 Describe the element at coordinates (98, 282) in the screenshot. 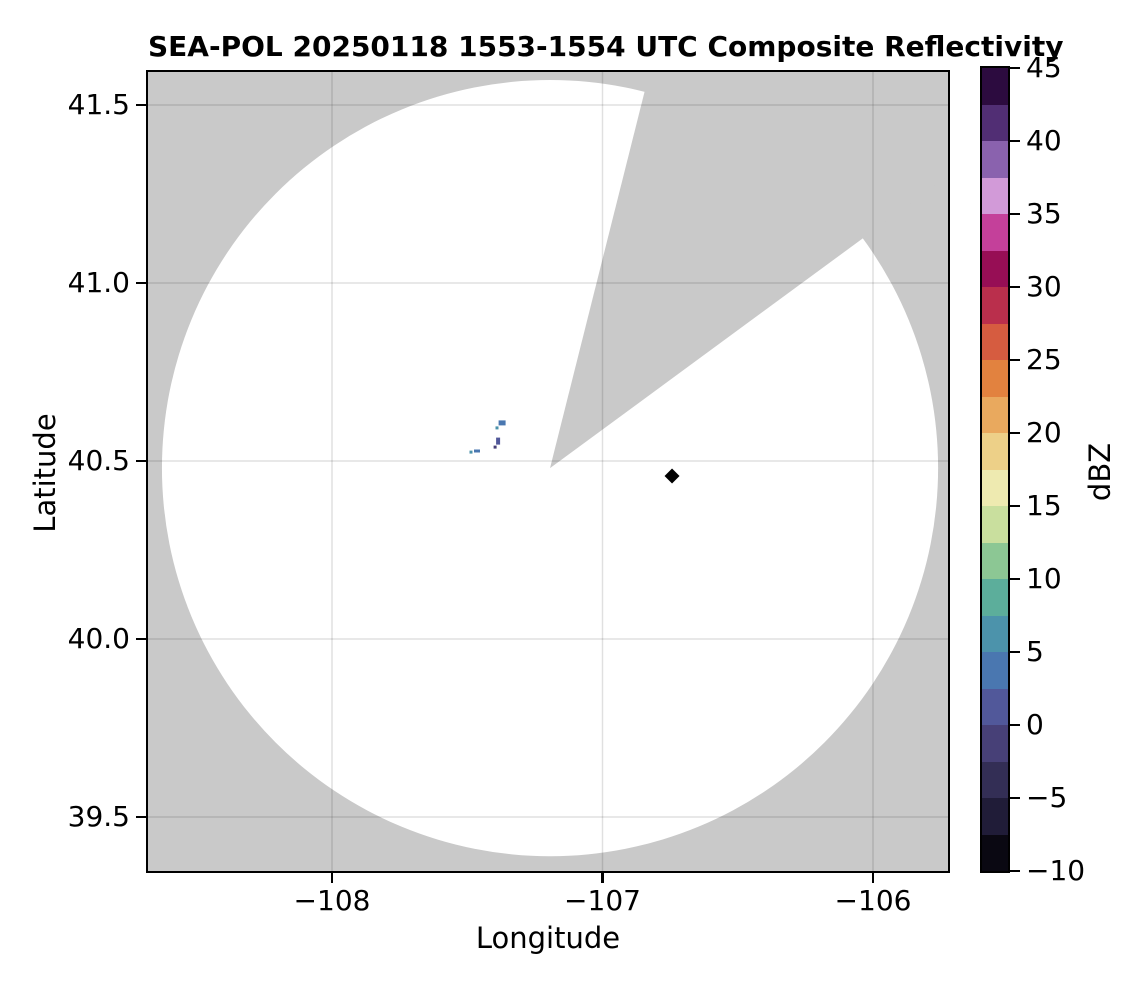

I see `y-tick-label: 41.0` at that location.